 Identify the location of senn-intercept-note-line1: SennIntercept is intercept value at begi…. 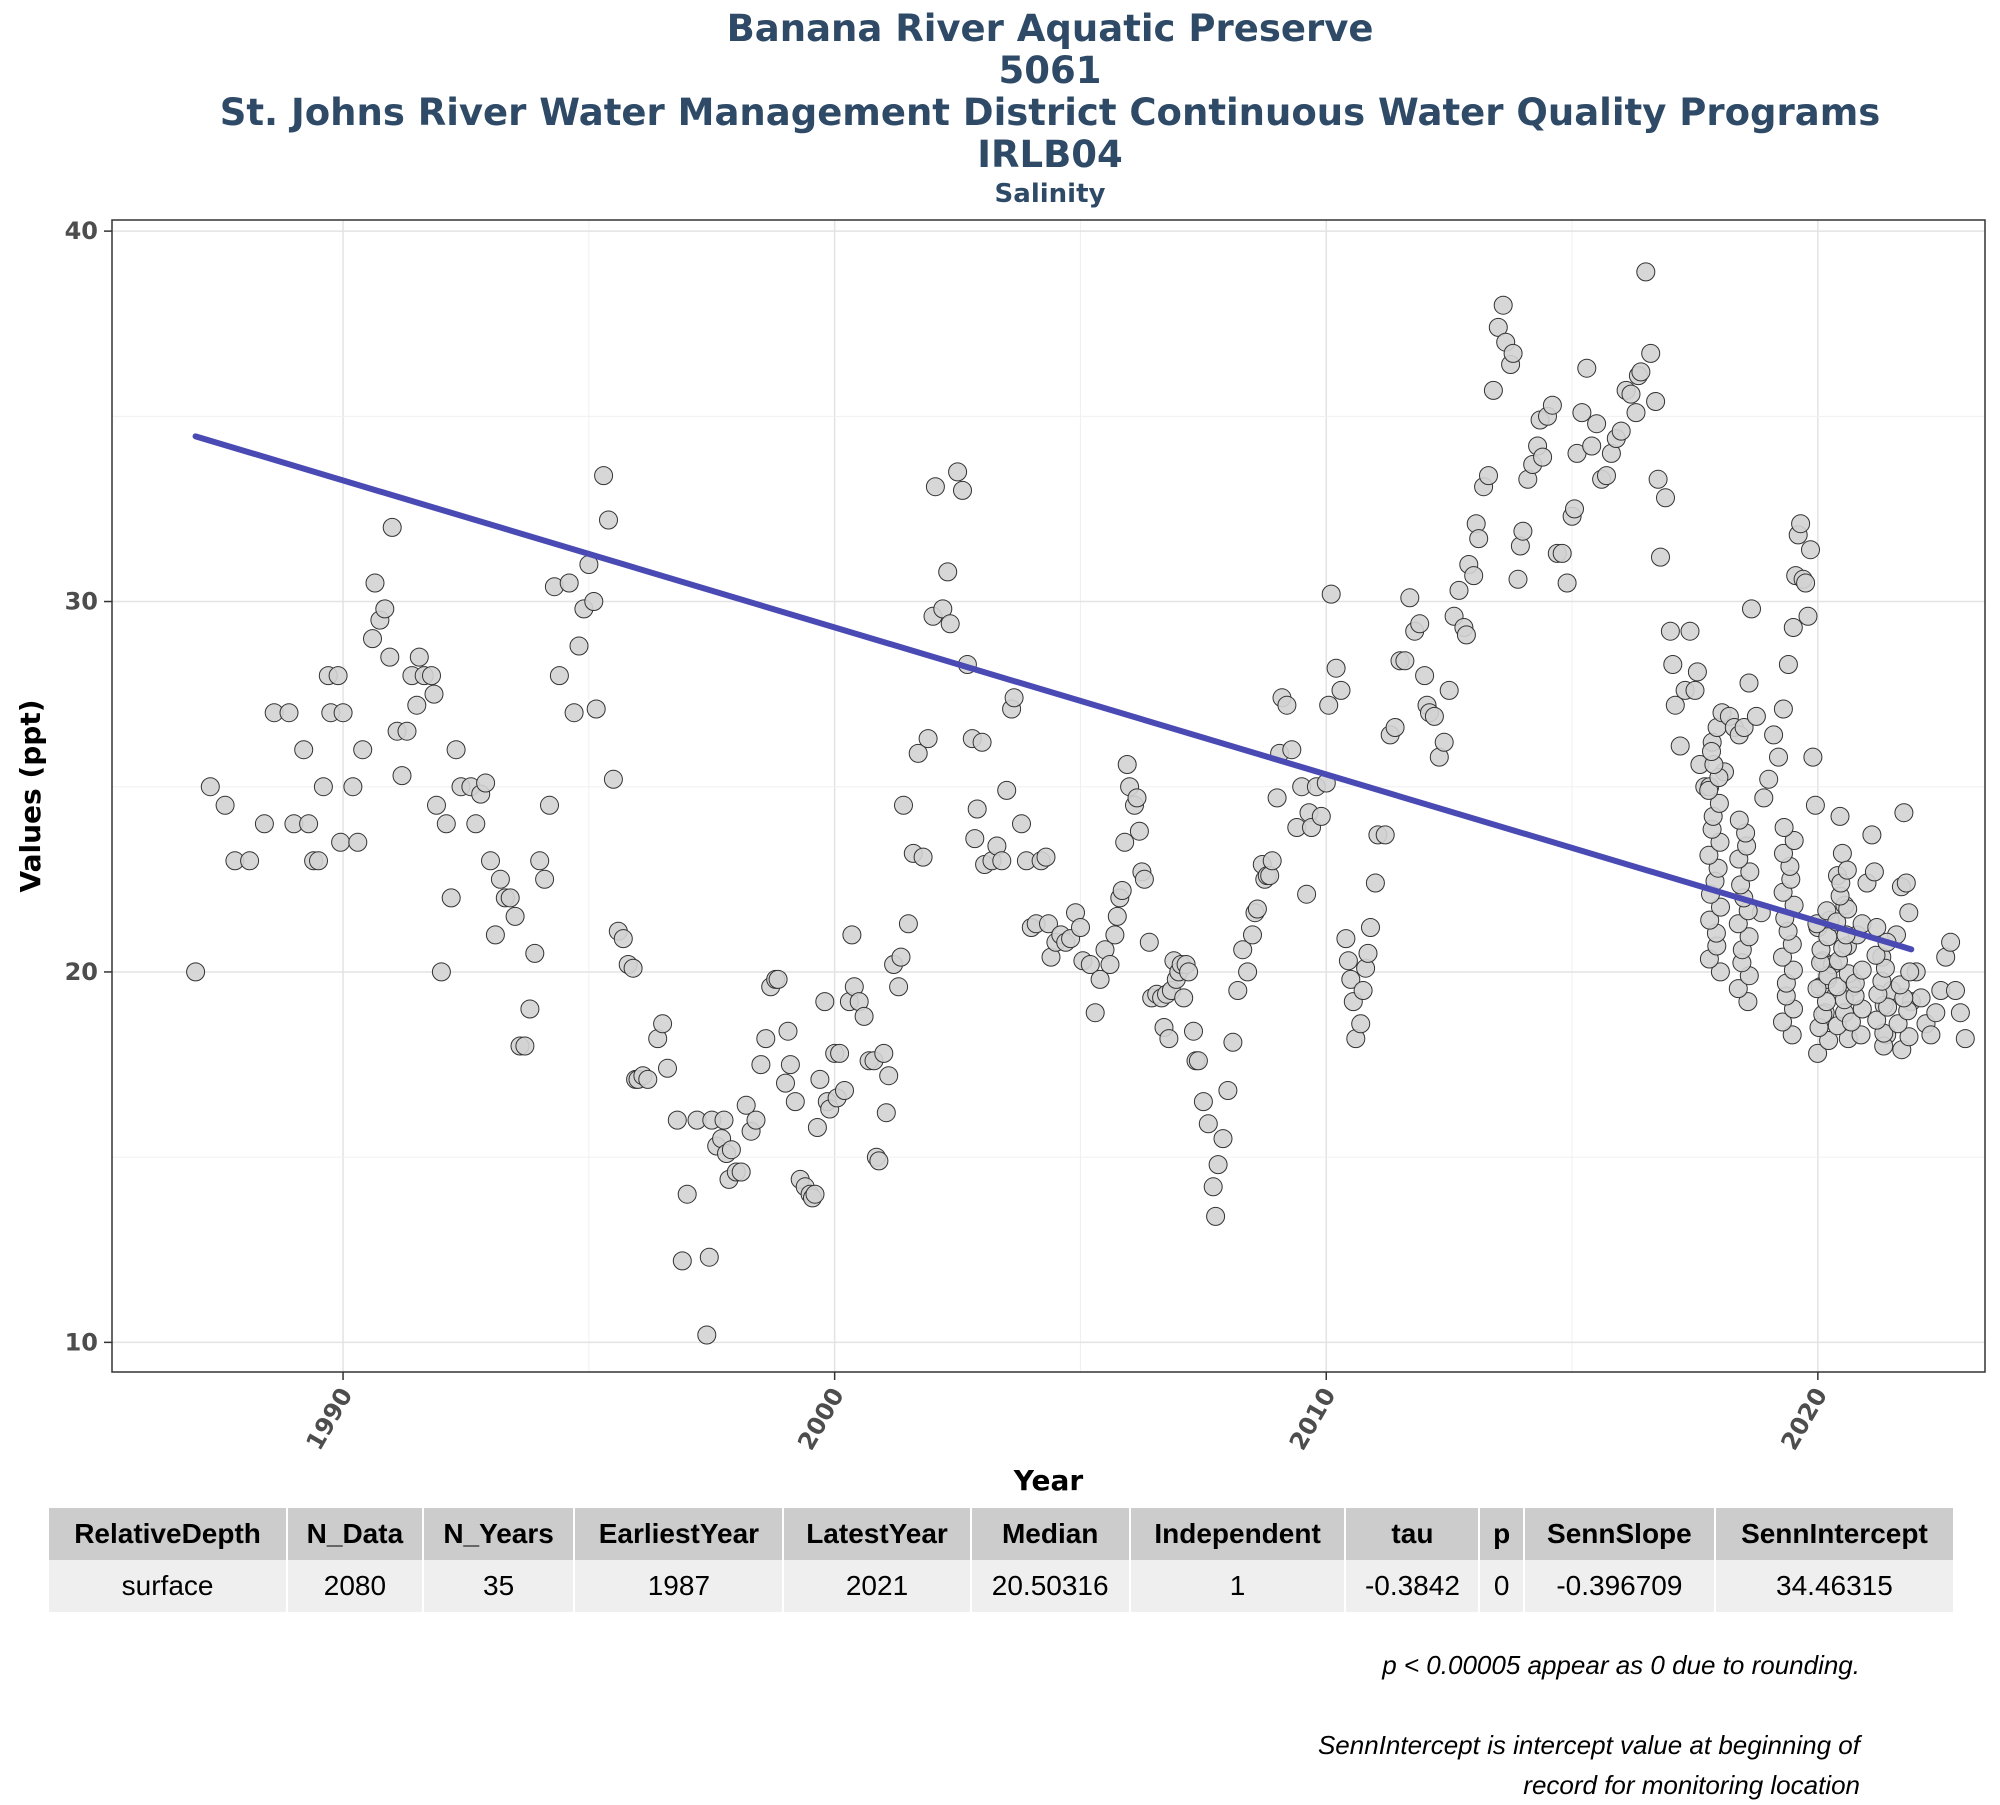
(1588, 1745).